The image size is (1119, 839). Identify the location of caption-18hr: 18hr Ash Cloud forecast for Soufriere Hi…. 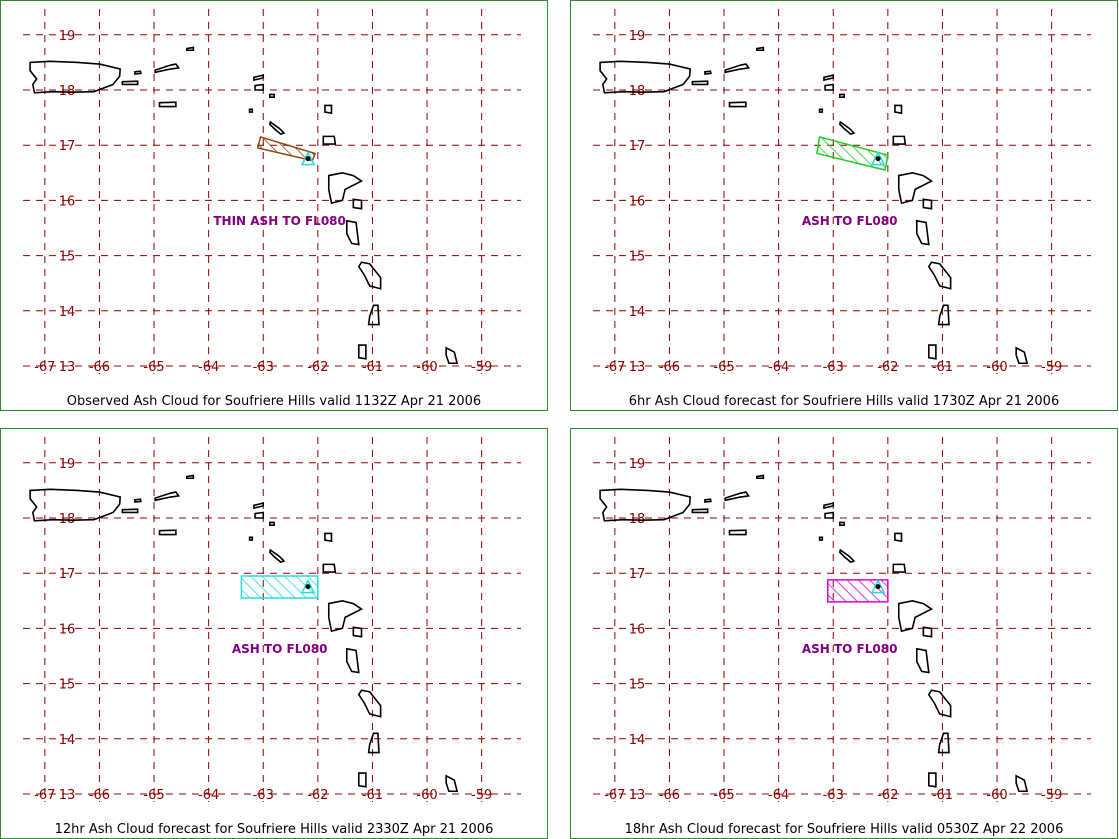
(844, 829).